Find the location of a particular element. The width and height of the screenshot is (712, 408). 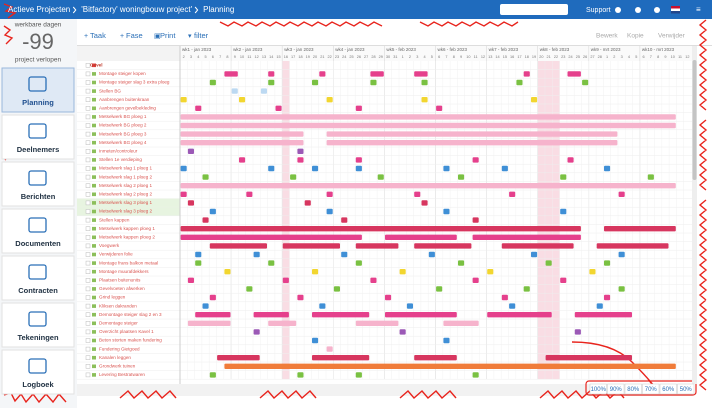

task-name: Beton storten maken fundering is located at coordinates (130, 340).